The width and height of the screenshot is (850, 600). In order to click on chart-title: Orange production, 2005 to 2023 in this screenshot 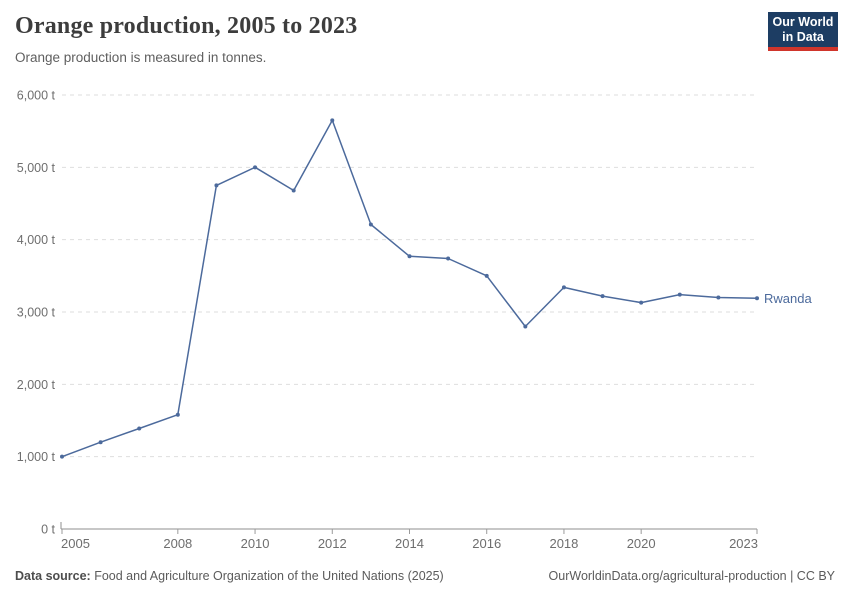, I will do `click(186, 26)`.